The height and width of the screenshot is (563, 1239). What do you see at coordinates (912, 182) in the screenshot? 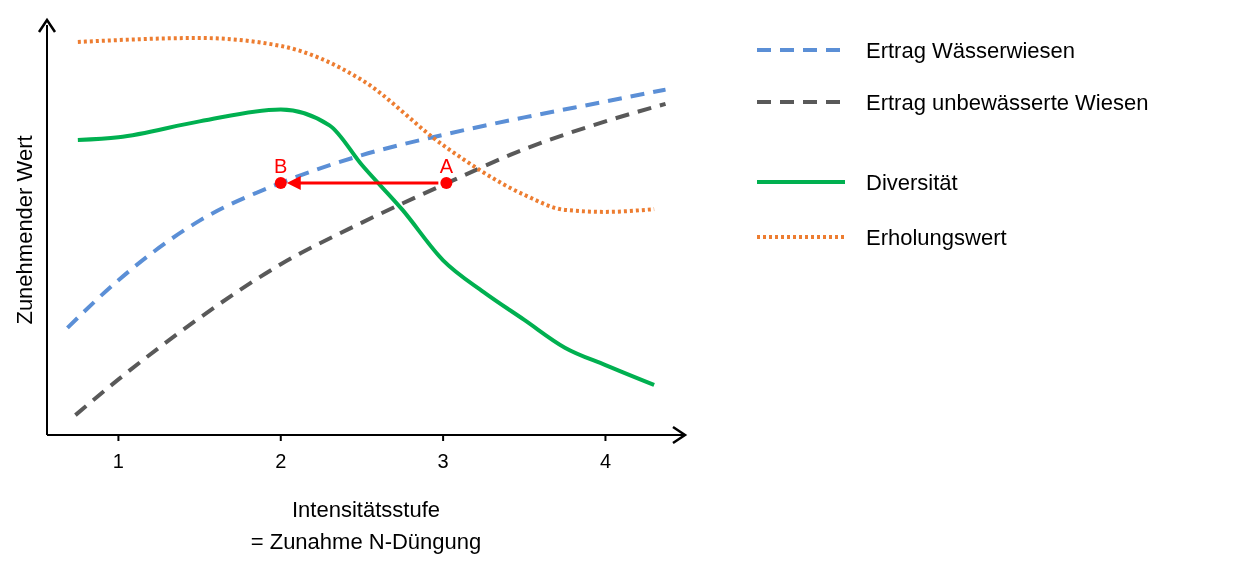
I see `legend-label: Diversität` at bounding box center [912, 182].